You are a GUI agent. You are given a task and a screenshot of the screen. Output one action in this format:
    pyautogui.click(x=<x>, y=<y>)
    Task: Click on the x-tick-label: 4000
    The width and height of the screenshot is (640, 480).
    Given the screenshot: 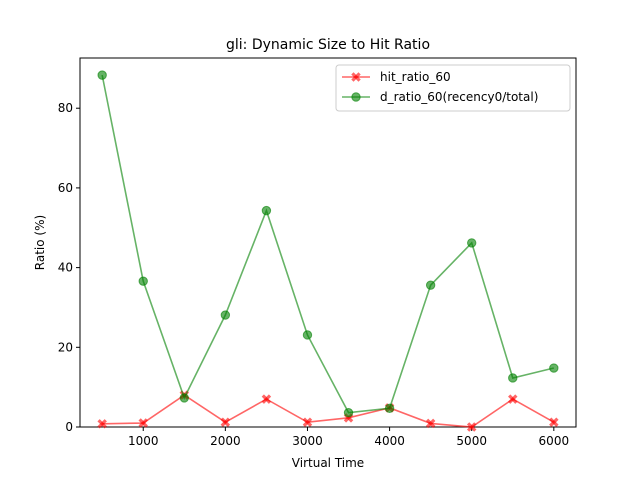 What is the action you would take?
    pyautogui.click(x=389, y=441)
    